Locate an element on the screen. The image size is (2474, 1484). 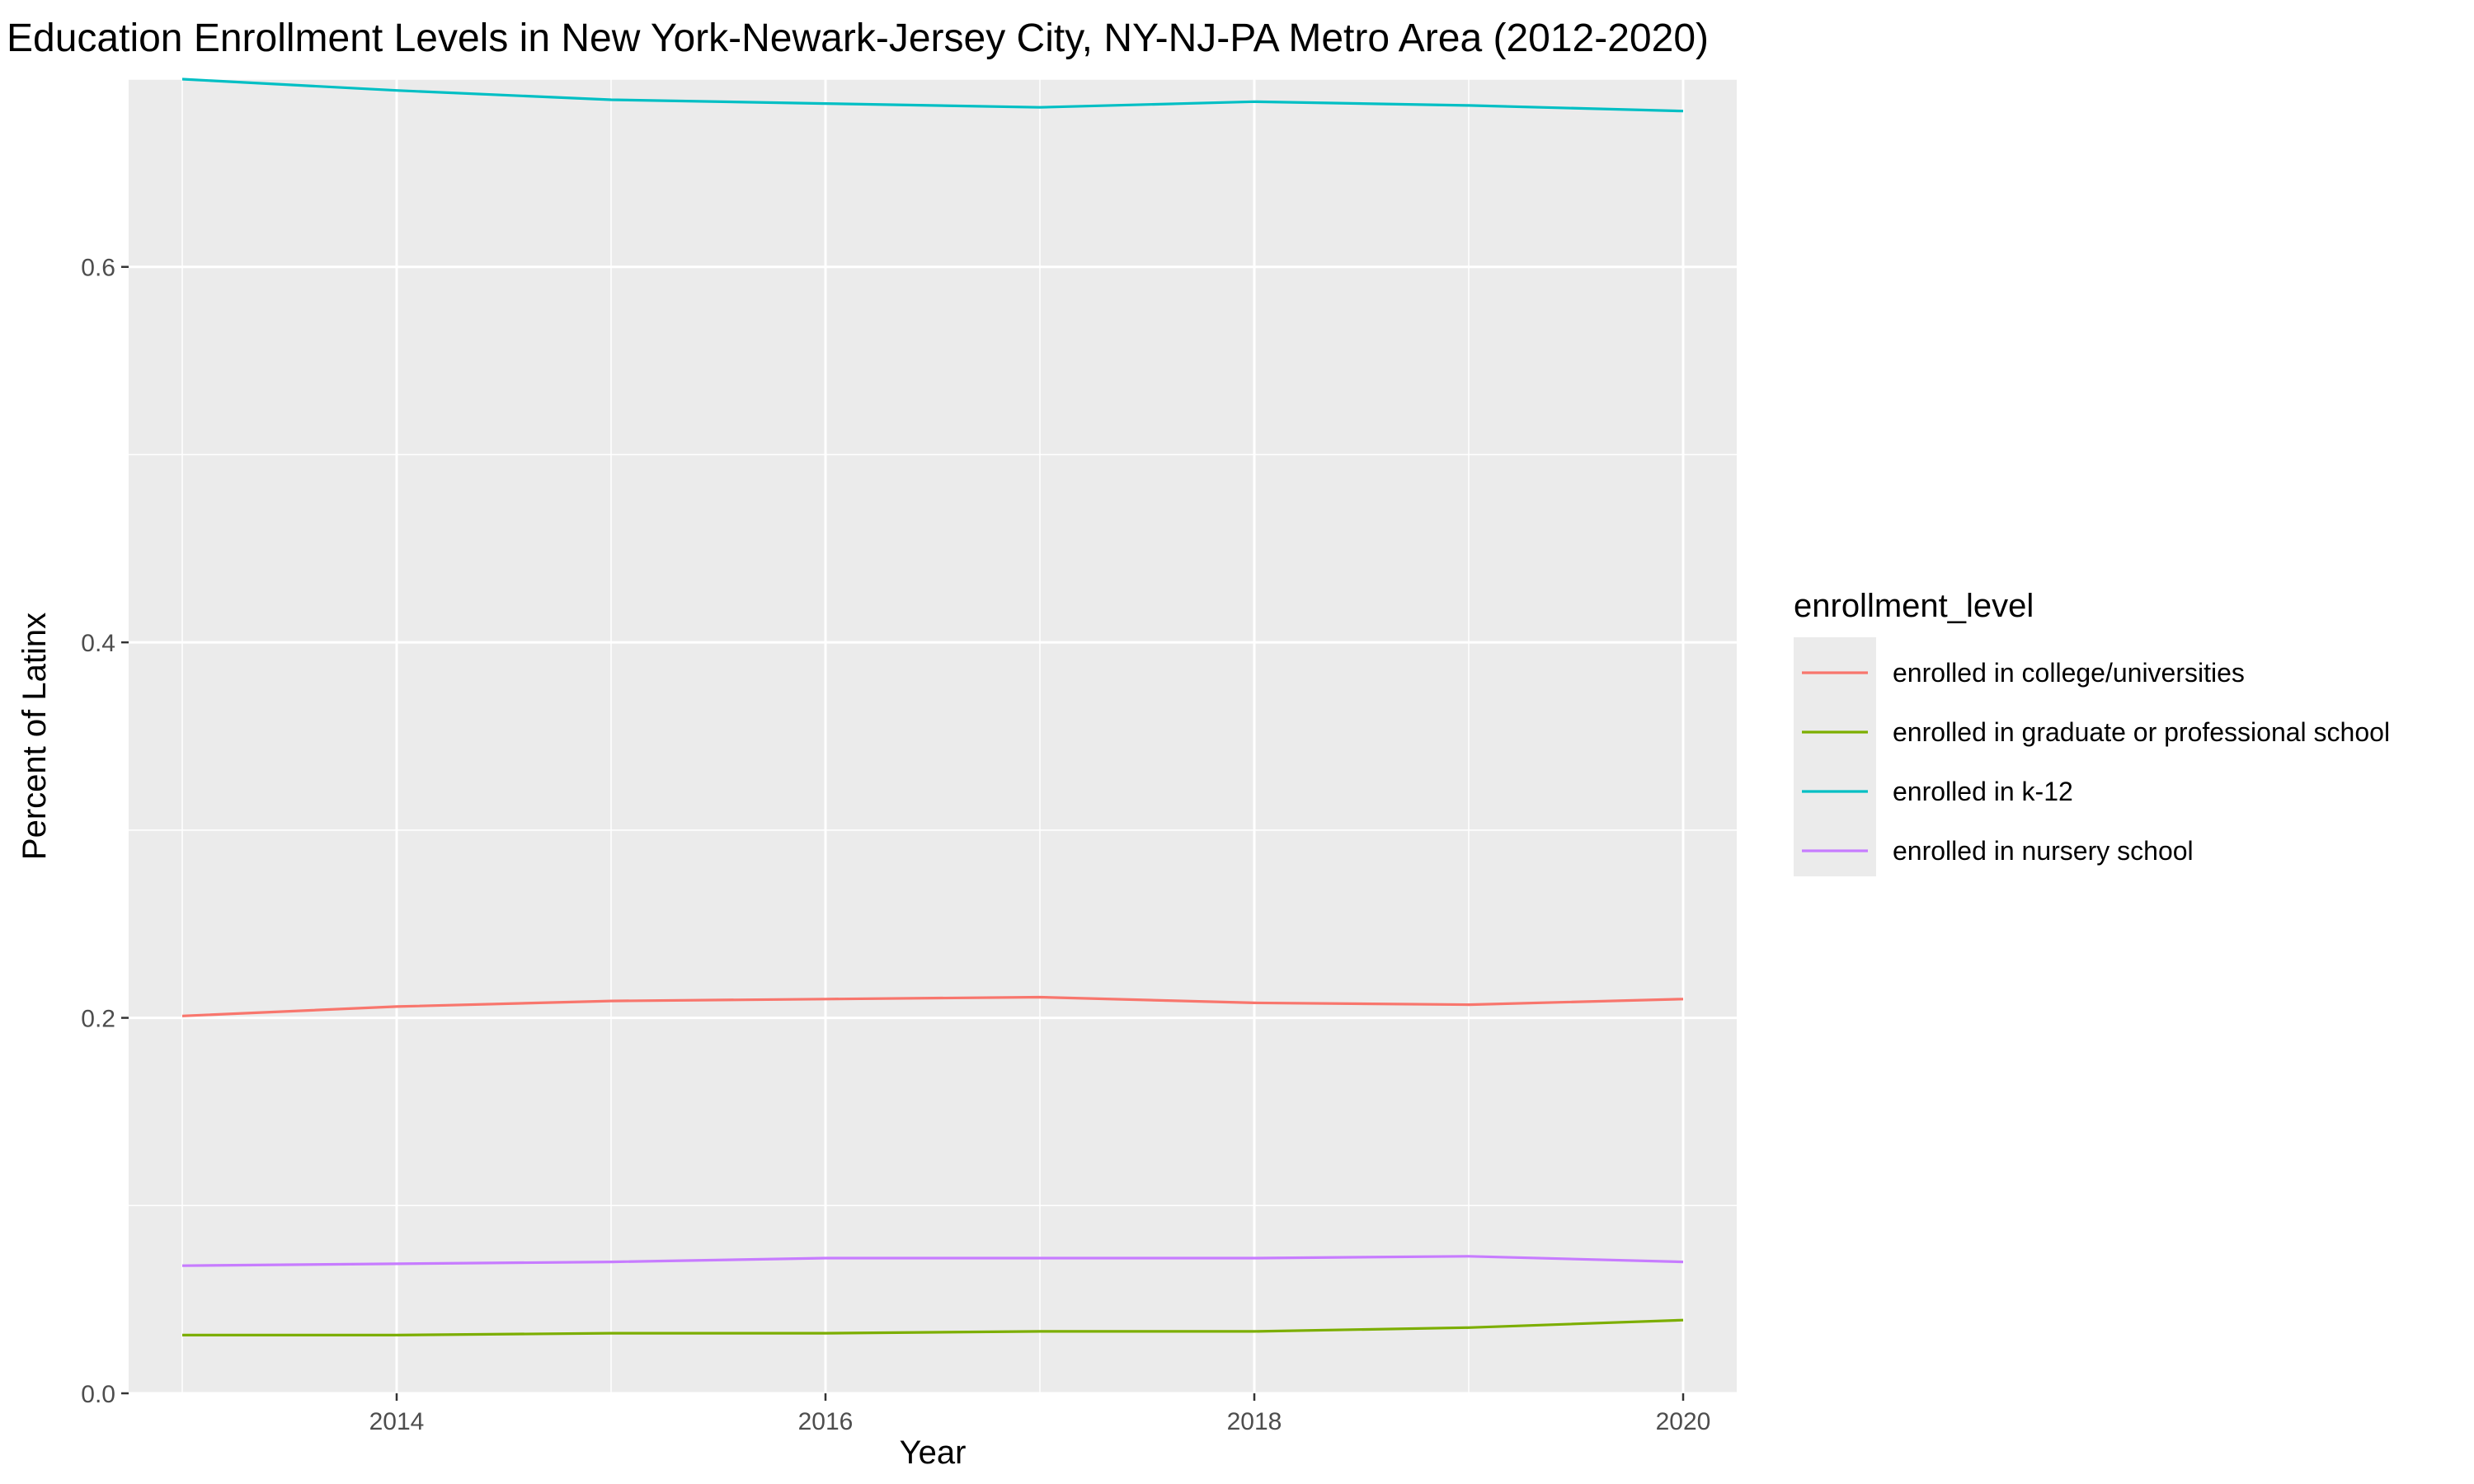
legend-label: enrolled in college/universities is located at coordinates (2069, 673).